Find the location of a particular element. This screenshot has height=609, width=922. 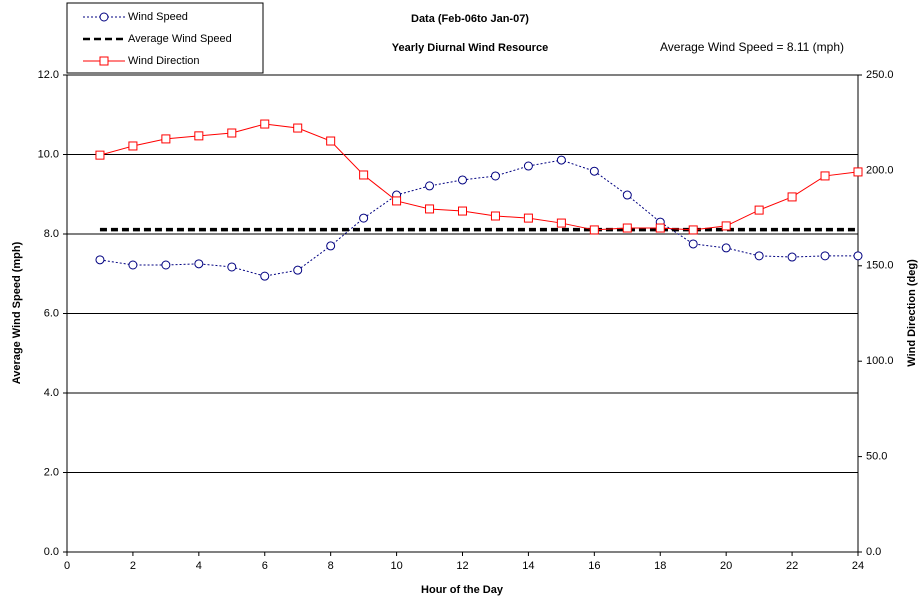

chart-subtitle: Yearly Diurnal Wind Resource is located at coordinates (470, 48).